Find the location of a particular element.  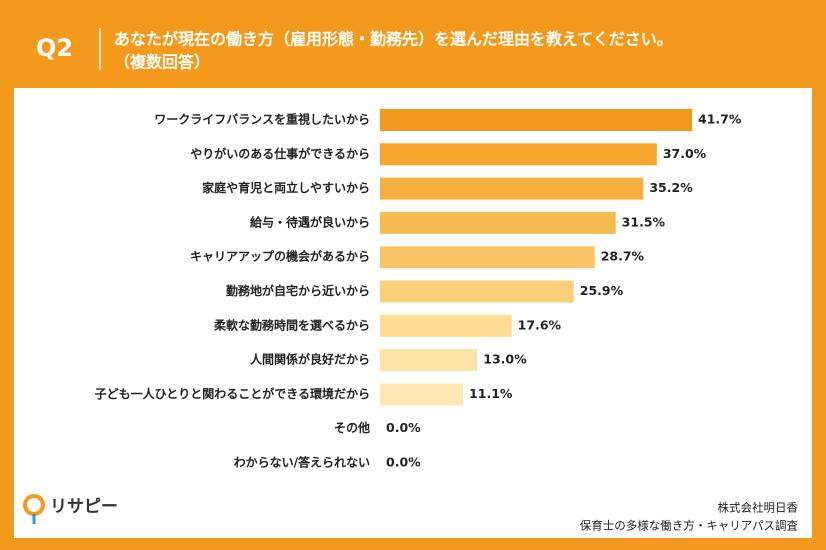

value-label: 35.2% is located at coordinates (671, 187).